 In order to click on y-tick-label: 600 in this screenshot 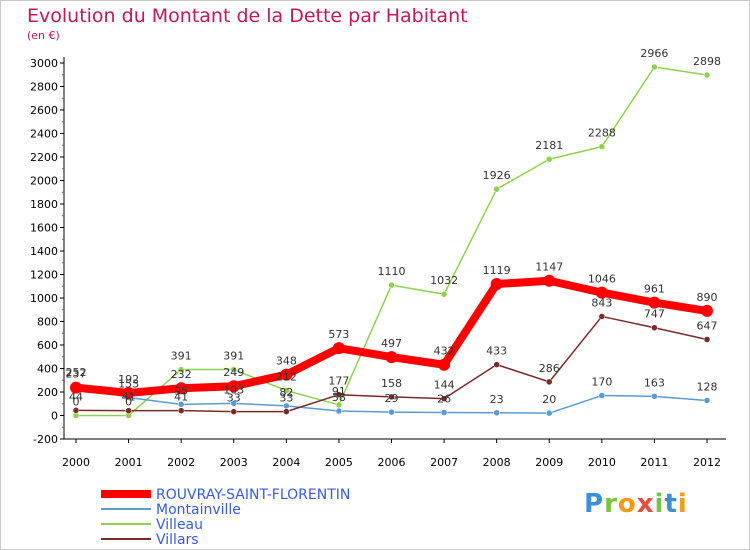, I will do `click(47, 345)`.